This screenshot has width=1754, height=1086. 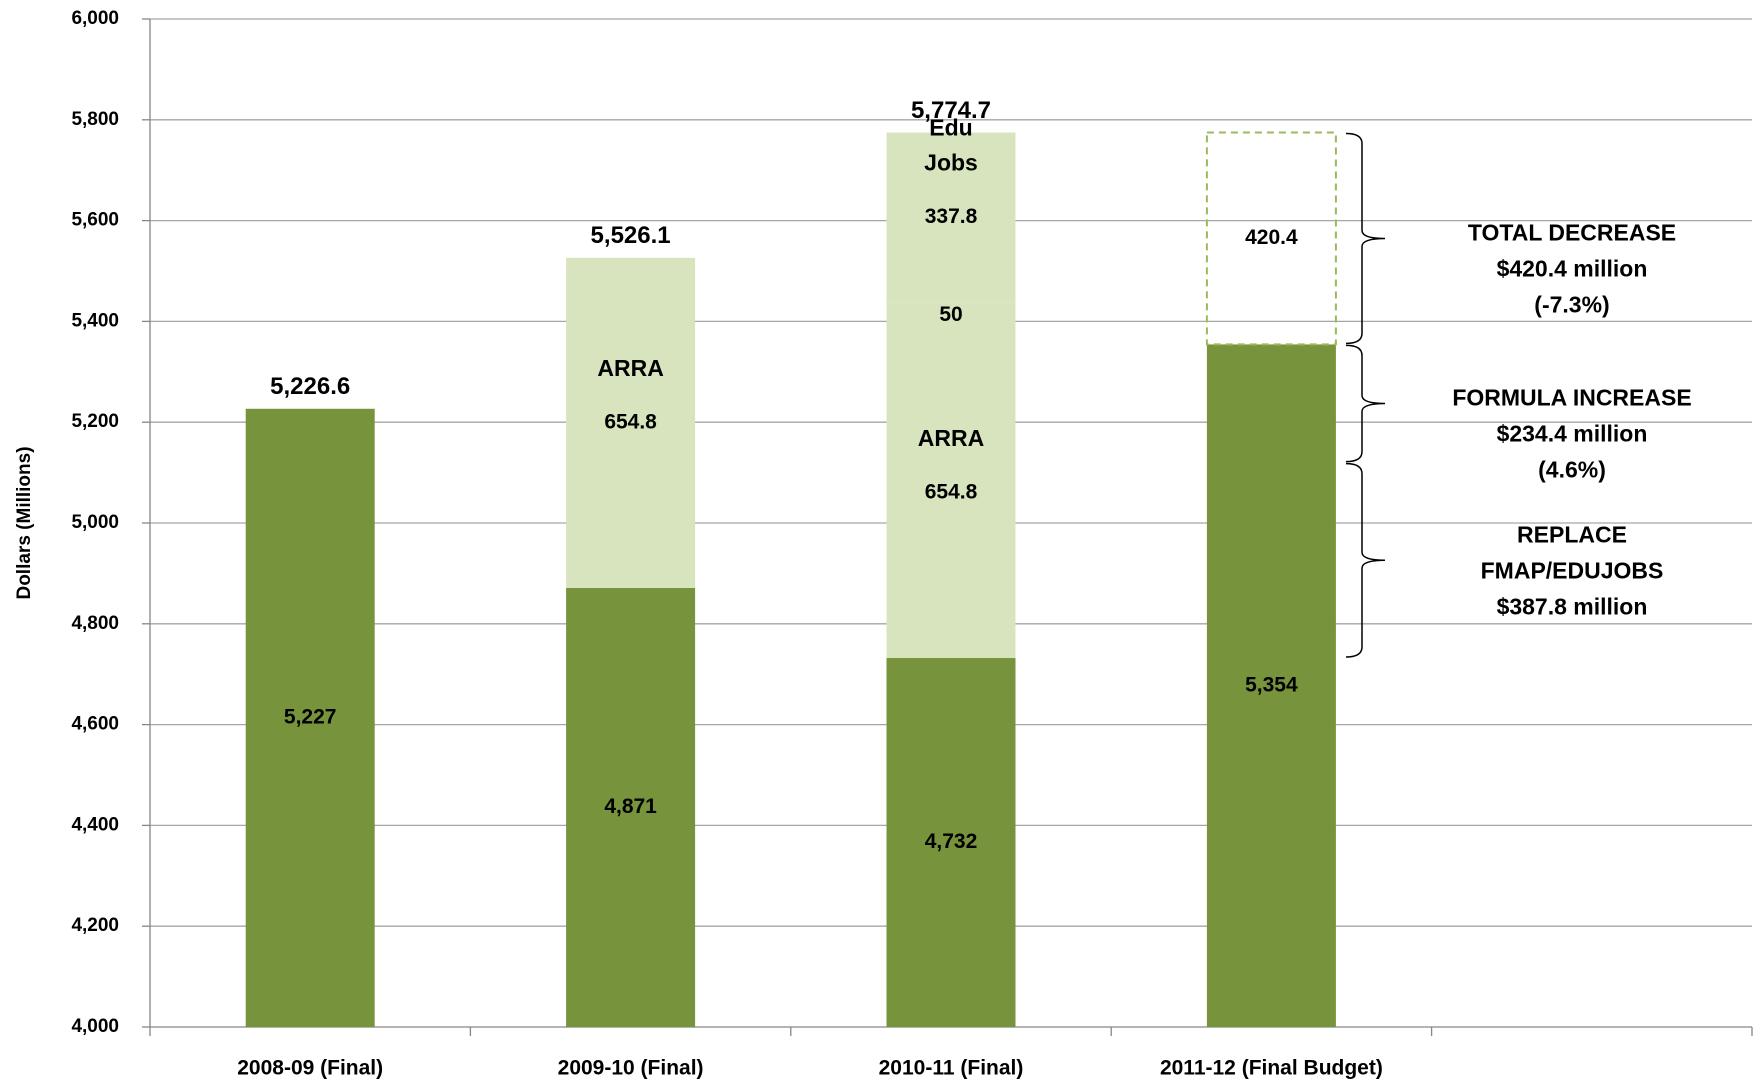 I want to click on annotation: (-7.3%), so click(x=1571, y=305).